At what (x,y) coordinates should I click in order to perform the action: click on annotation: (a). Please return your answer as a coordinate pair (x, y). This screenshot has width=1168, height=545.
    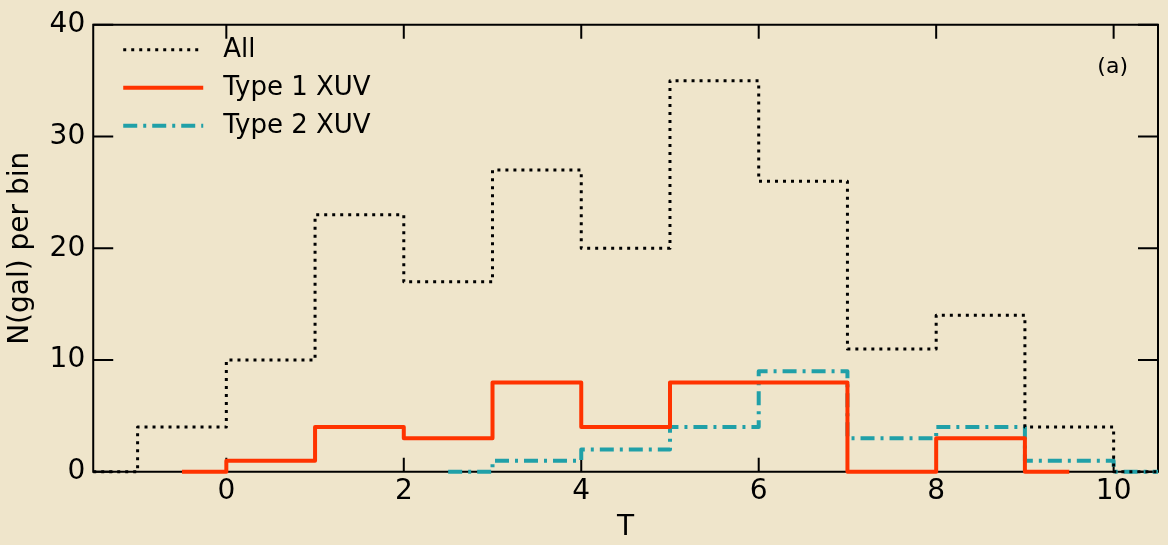
    Looking at the image, I should click on (1112, 65).